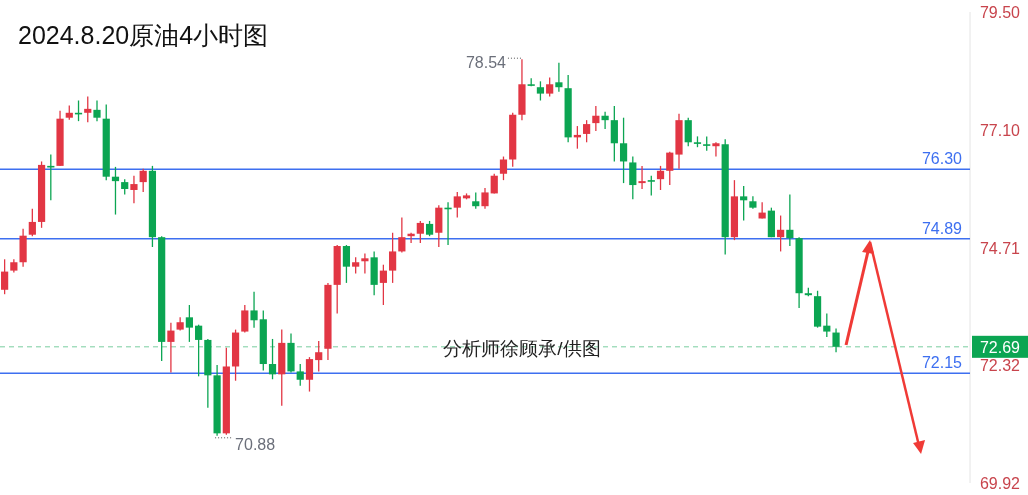 This screenshot has width=1028, height=495. What do you see at coordinates (1000, 12) in the screenshot?
I see `y-tick-label: 79.50` at bounding box center [1000, 12].